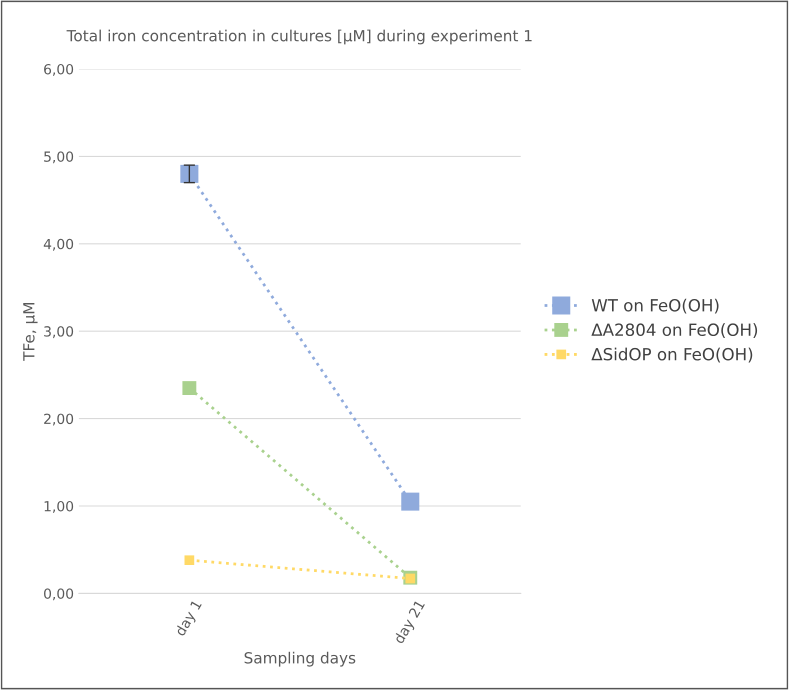 This screenshot has width=789, height=690. I want to click on y-tick-label: 3,00, so click(59, 332).